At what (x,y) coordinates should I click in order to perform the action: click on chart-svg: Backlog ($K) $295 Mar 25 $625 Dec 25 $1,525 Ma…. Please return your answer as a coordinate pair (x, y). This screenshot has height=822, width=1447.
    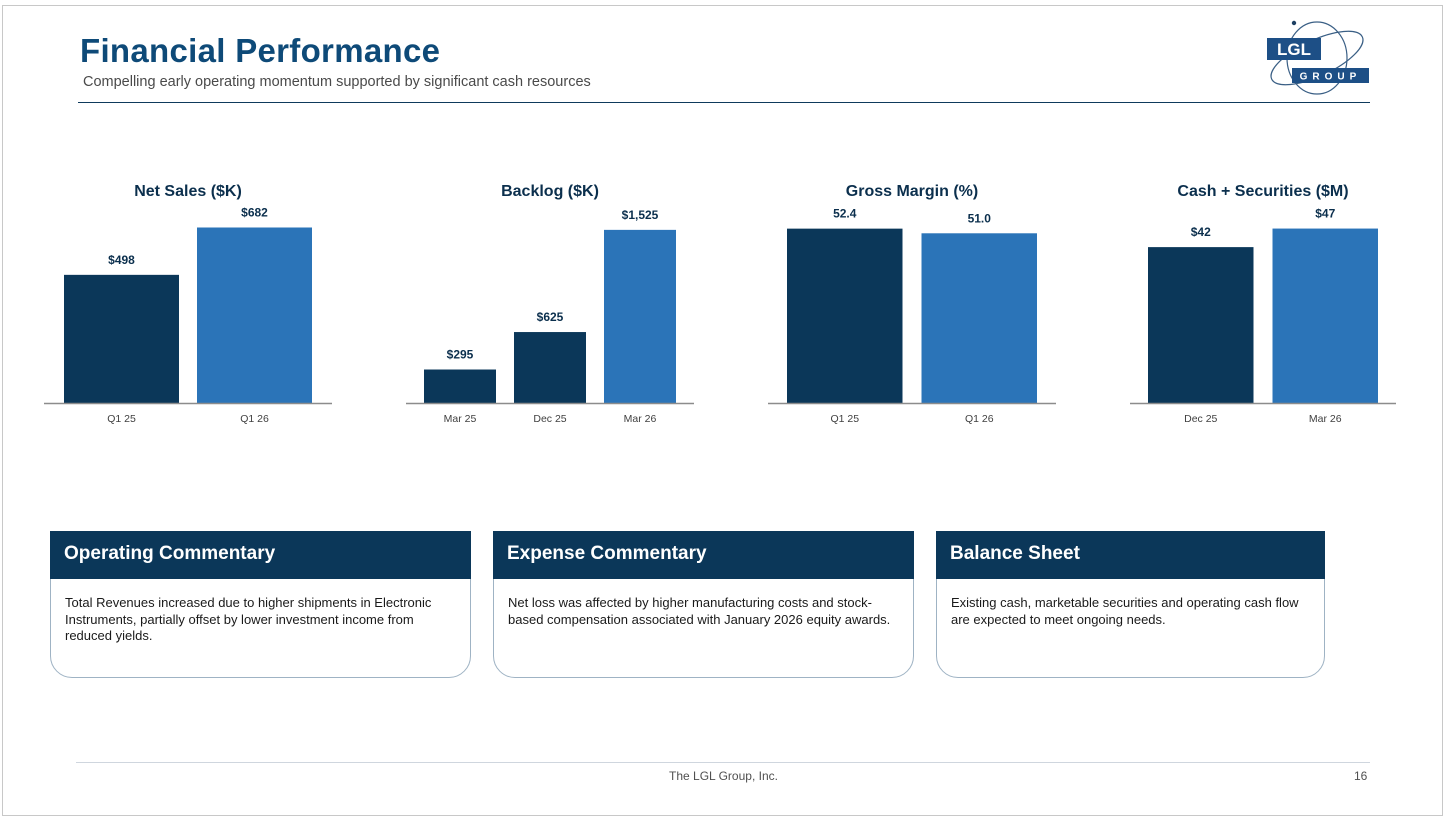
    Looking at the image, I should click on (550, 304).